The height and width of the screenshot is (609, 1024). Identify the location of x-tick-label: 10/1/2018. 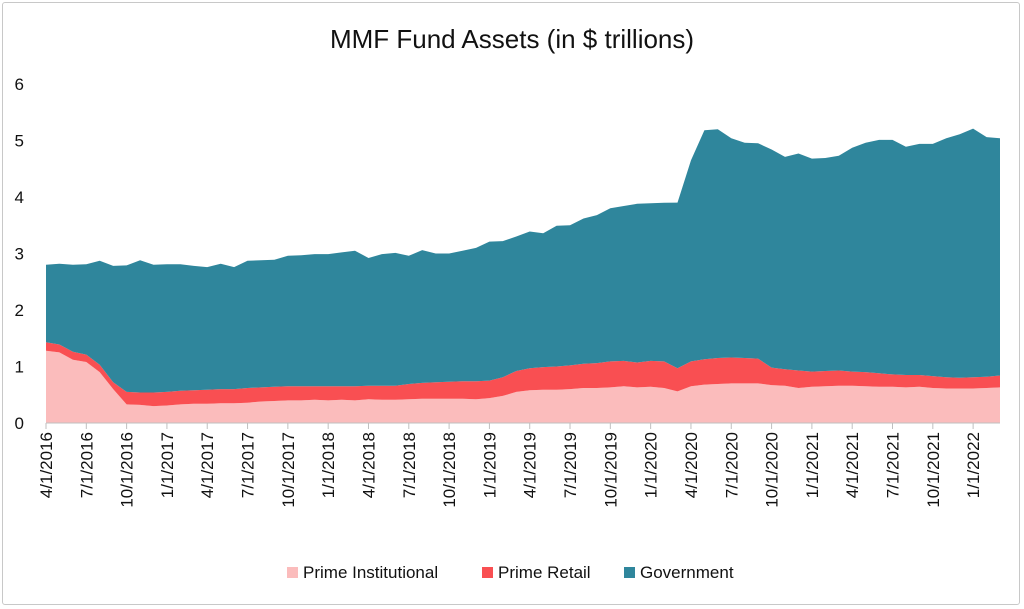
(449, 470).